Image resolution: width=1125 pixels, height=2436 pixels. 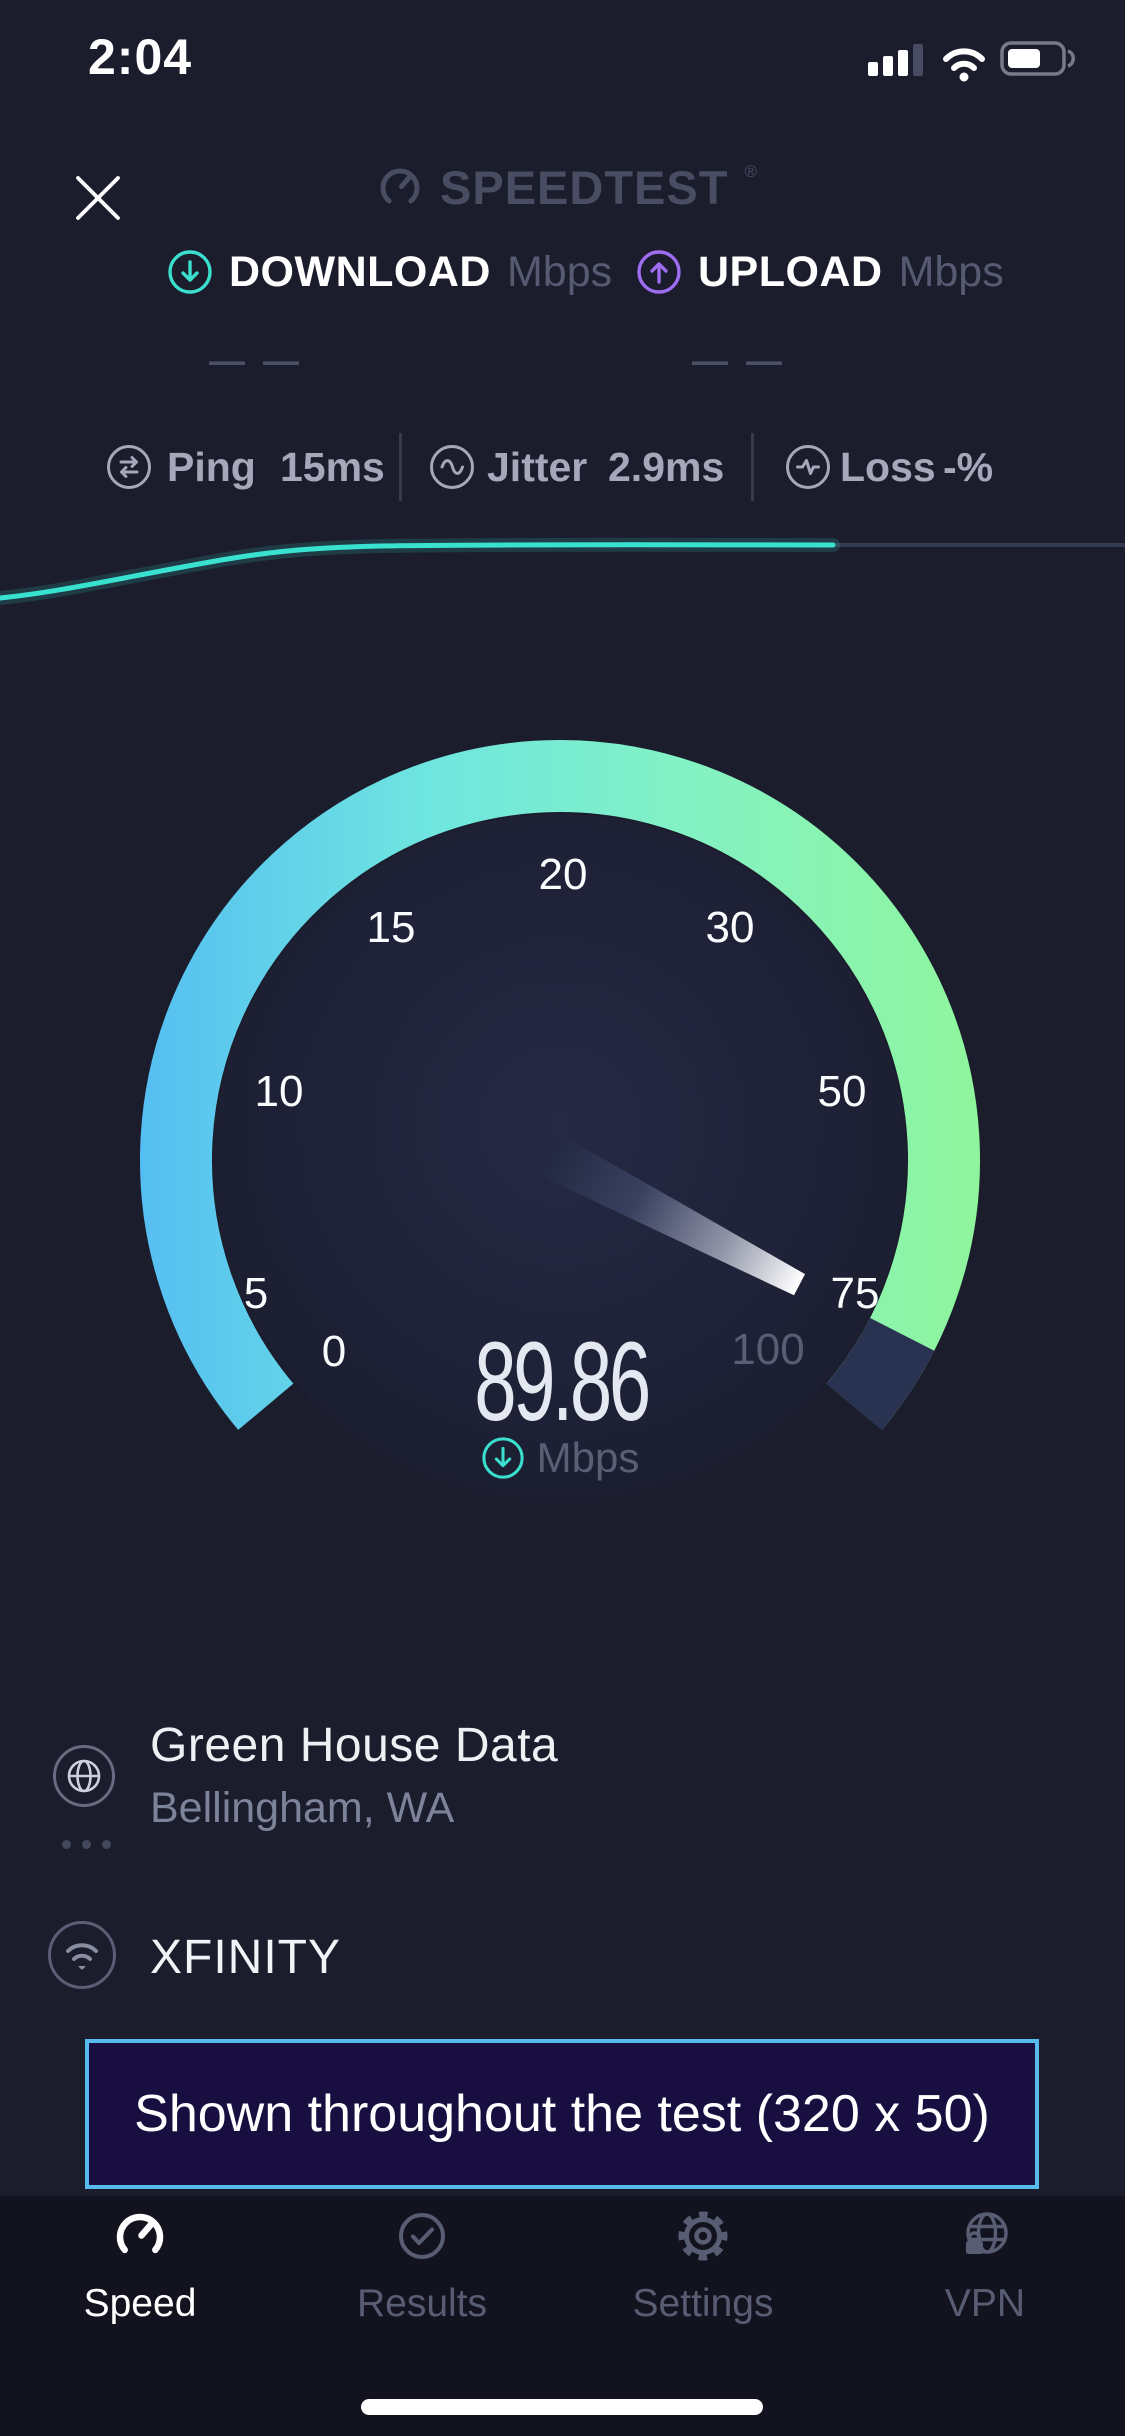 What do you see at coordinates (730, 927) in the screenshot?
I see `tick-30: 30` at bounding box center [730, 927].